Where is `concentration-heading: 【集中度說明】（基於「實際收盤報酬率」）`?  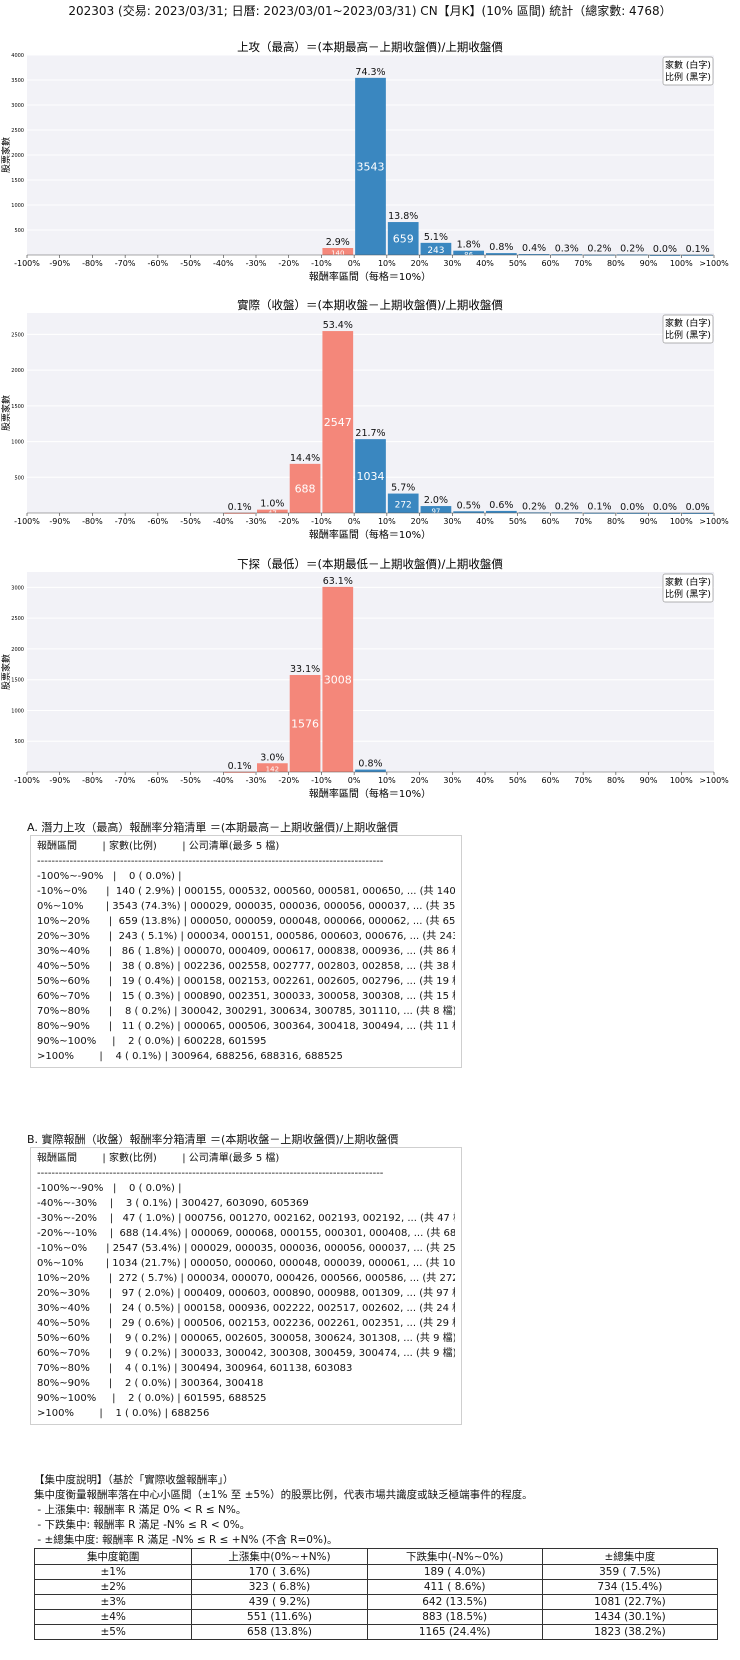
concentration-heading: 【集中度說明】（基於「實際收盤報酬率」） is located at coordinates (134, 1480).